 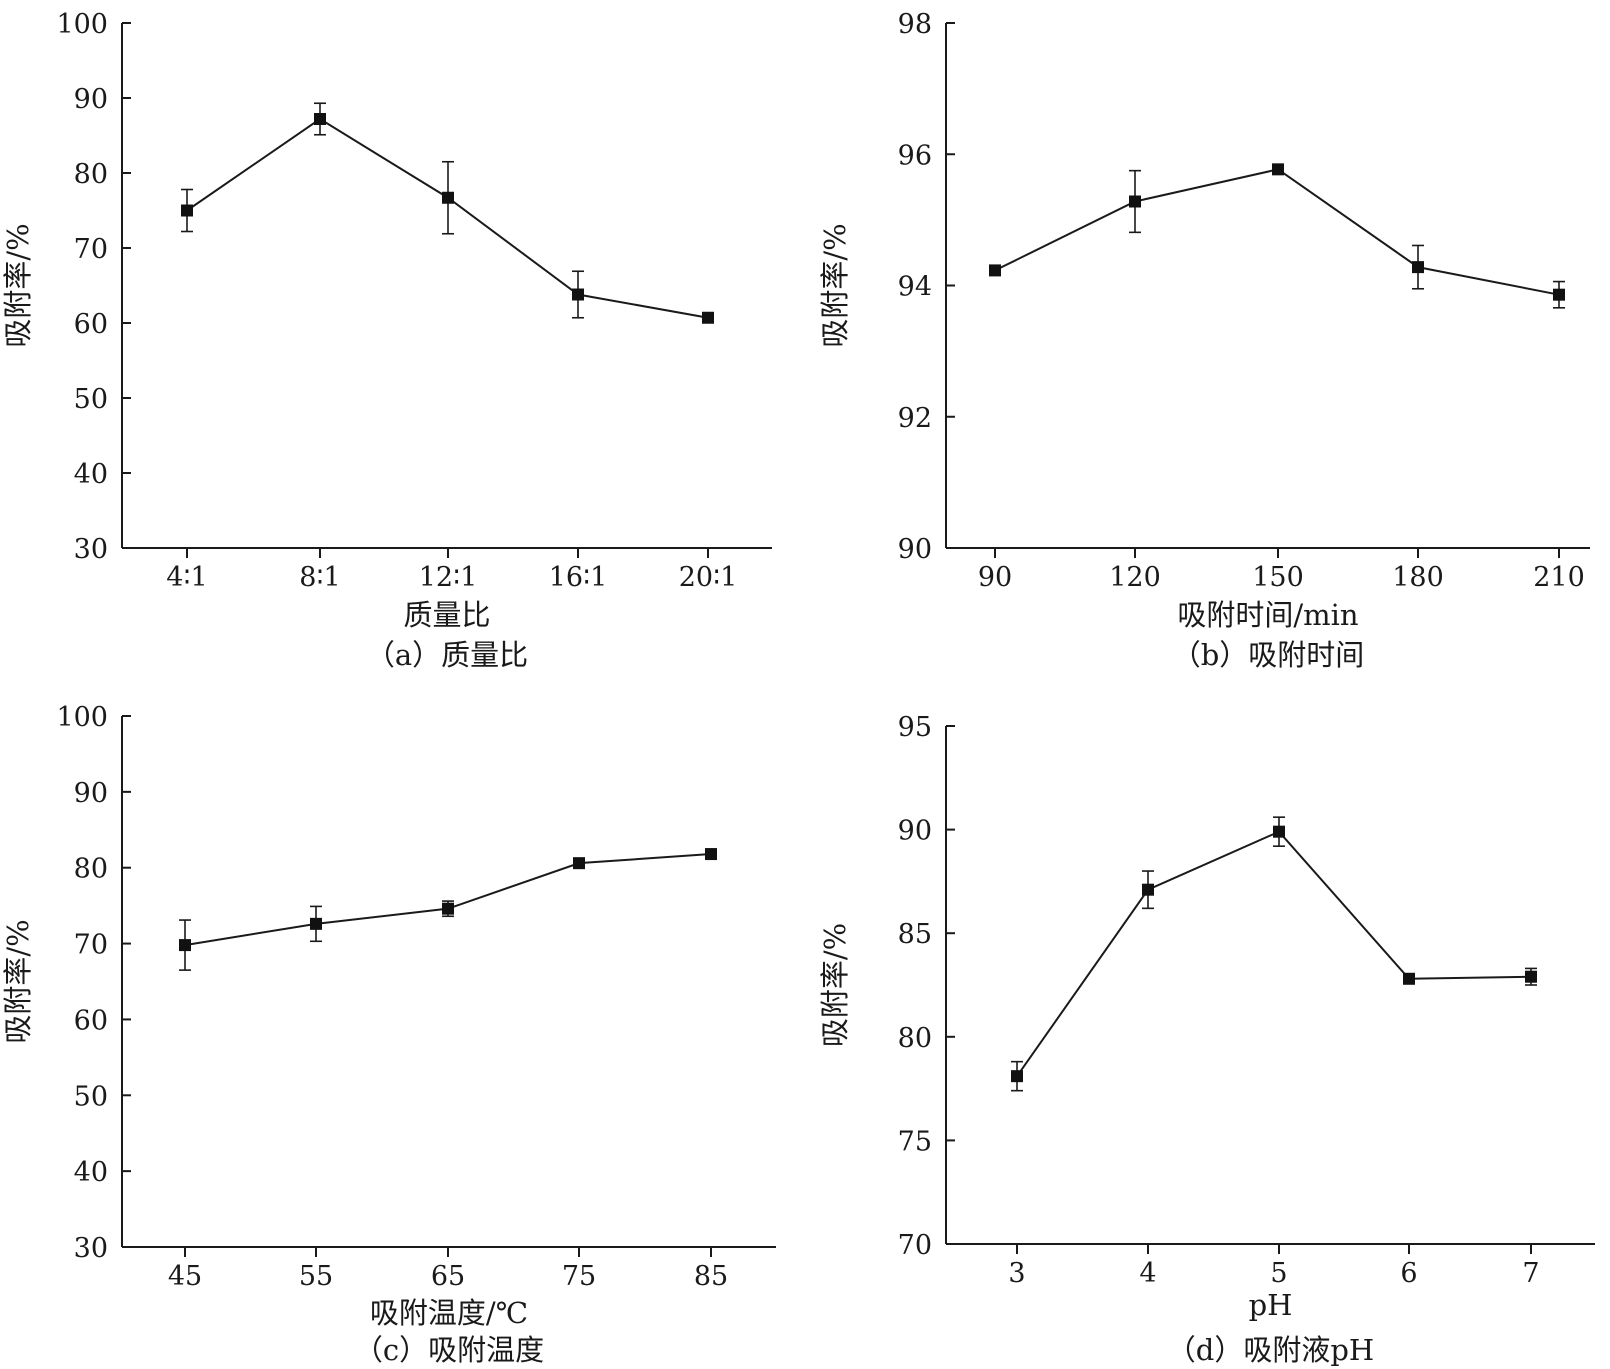 I want to click on x-tick-label: 90, so click(x=995, y=577).